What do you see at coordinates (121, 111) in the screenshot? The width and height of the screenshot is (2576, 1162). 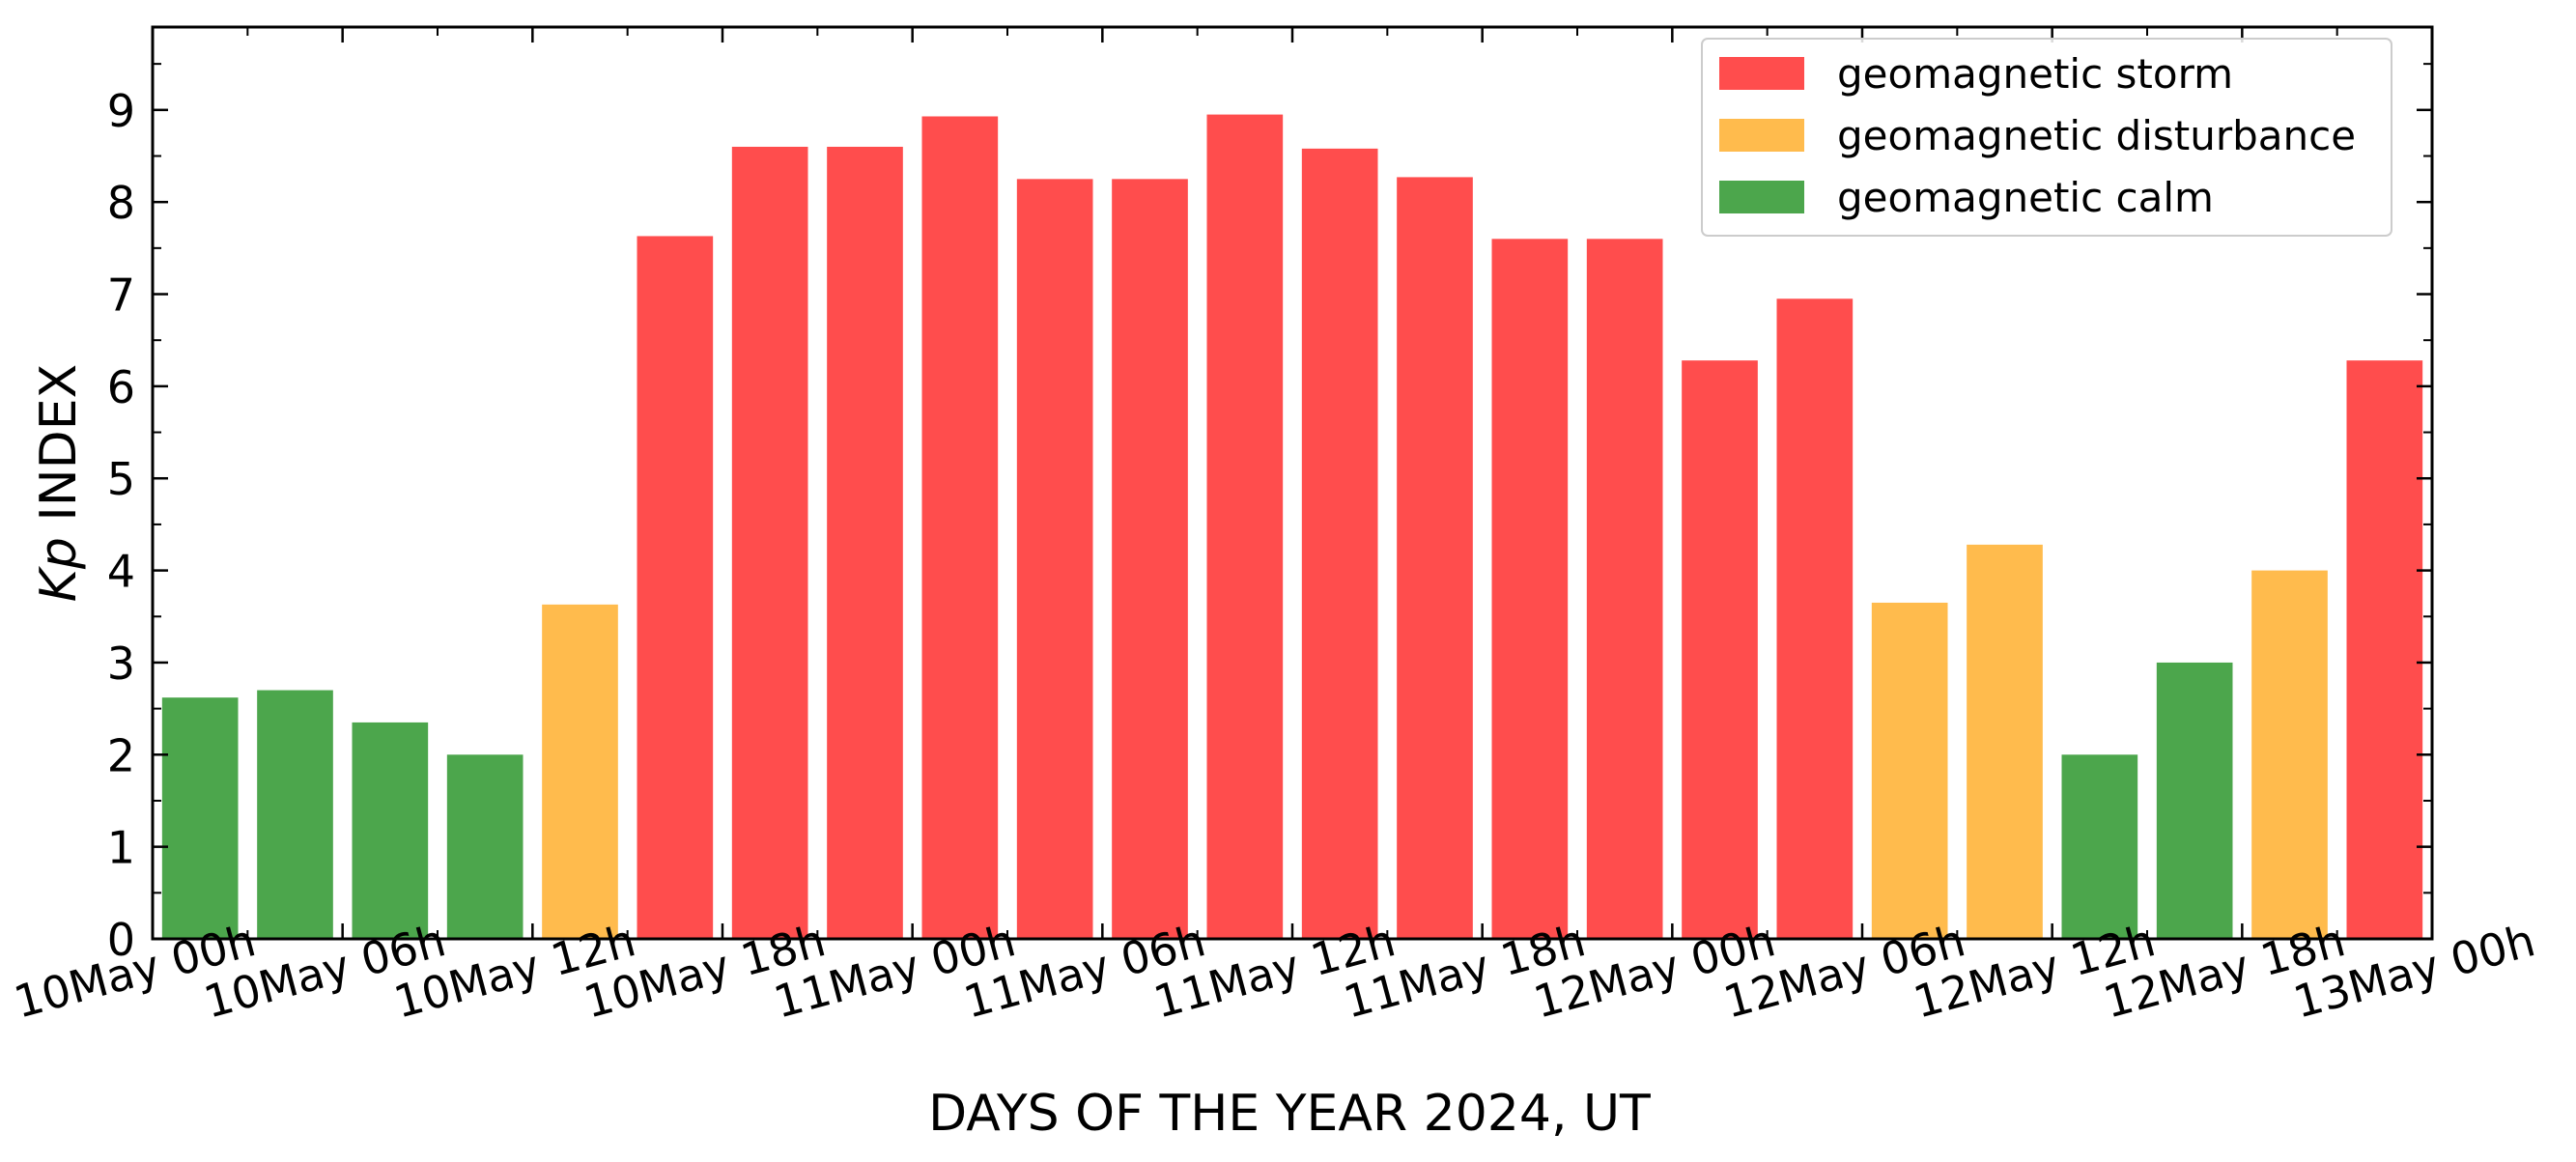 I see `y-tick-label: 9` at bounding box center [121, 111].